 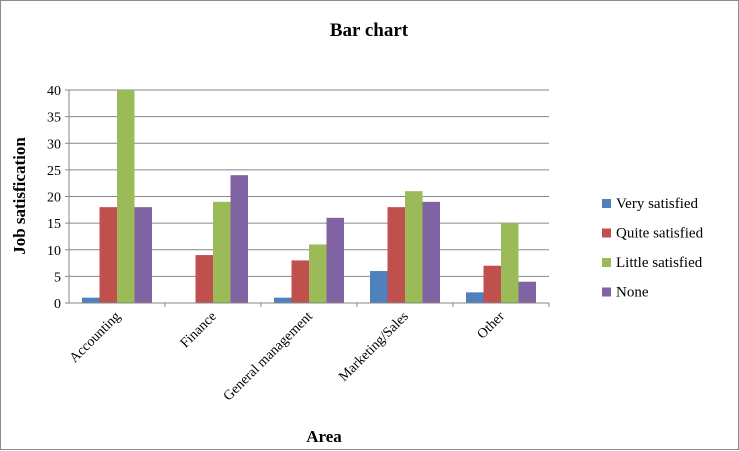 What do you see at coordinates (57, 277) in the screenshot?
I see `y-tick-label: 5` at bounding box center [57, 277].